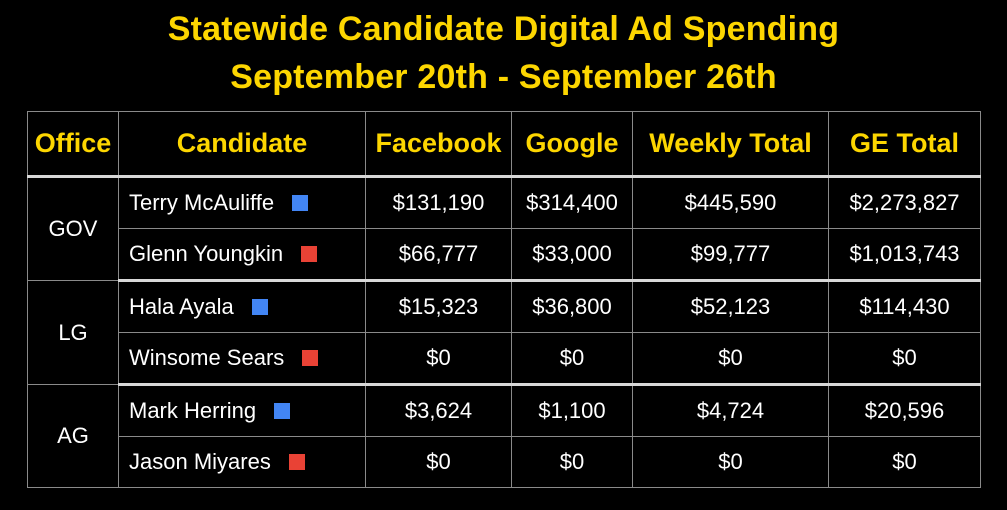 The width and height of the screenshot is (1007, 510). What do you see at coordinates (904, 410) in the screenshot?
I see `ge-total-cell: $20,596` at bounding box center [904, 410].